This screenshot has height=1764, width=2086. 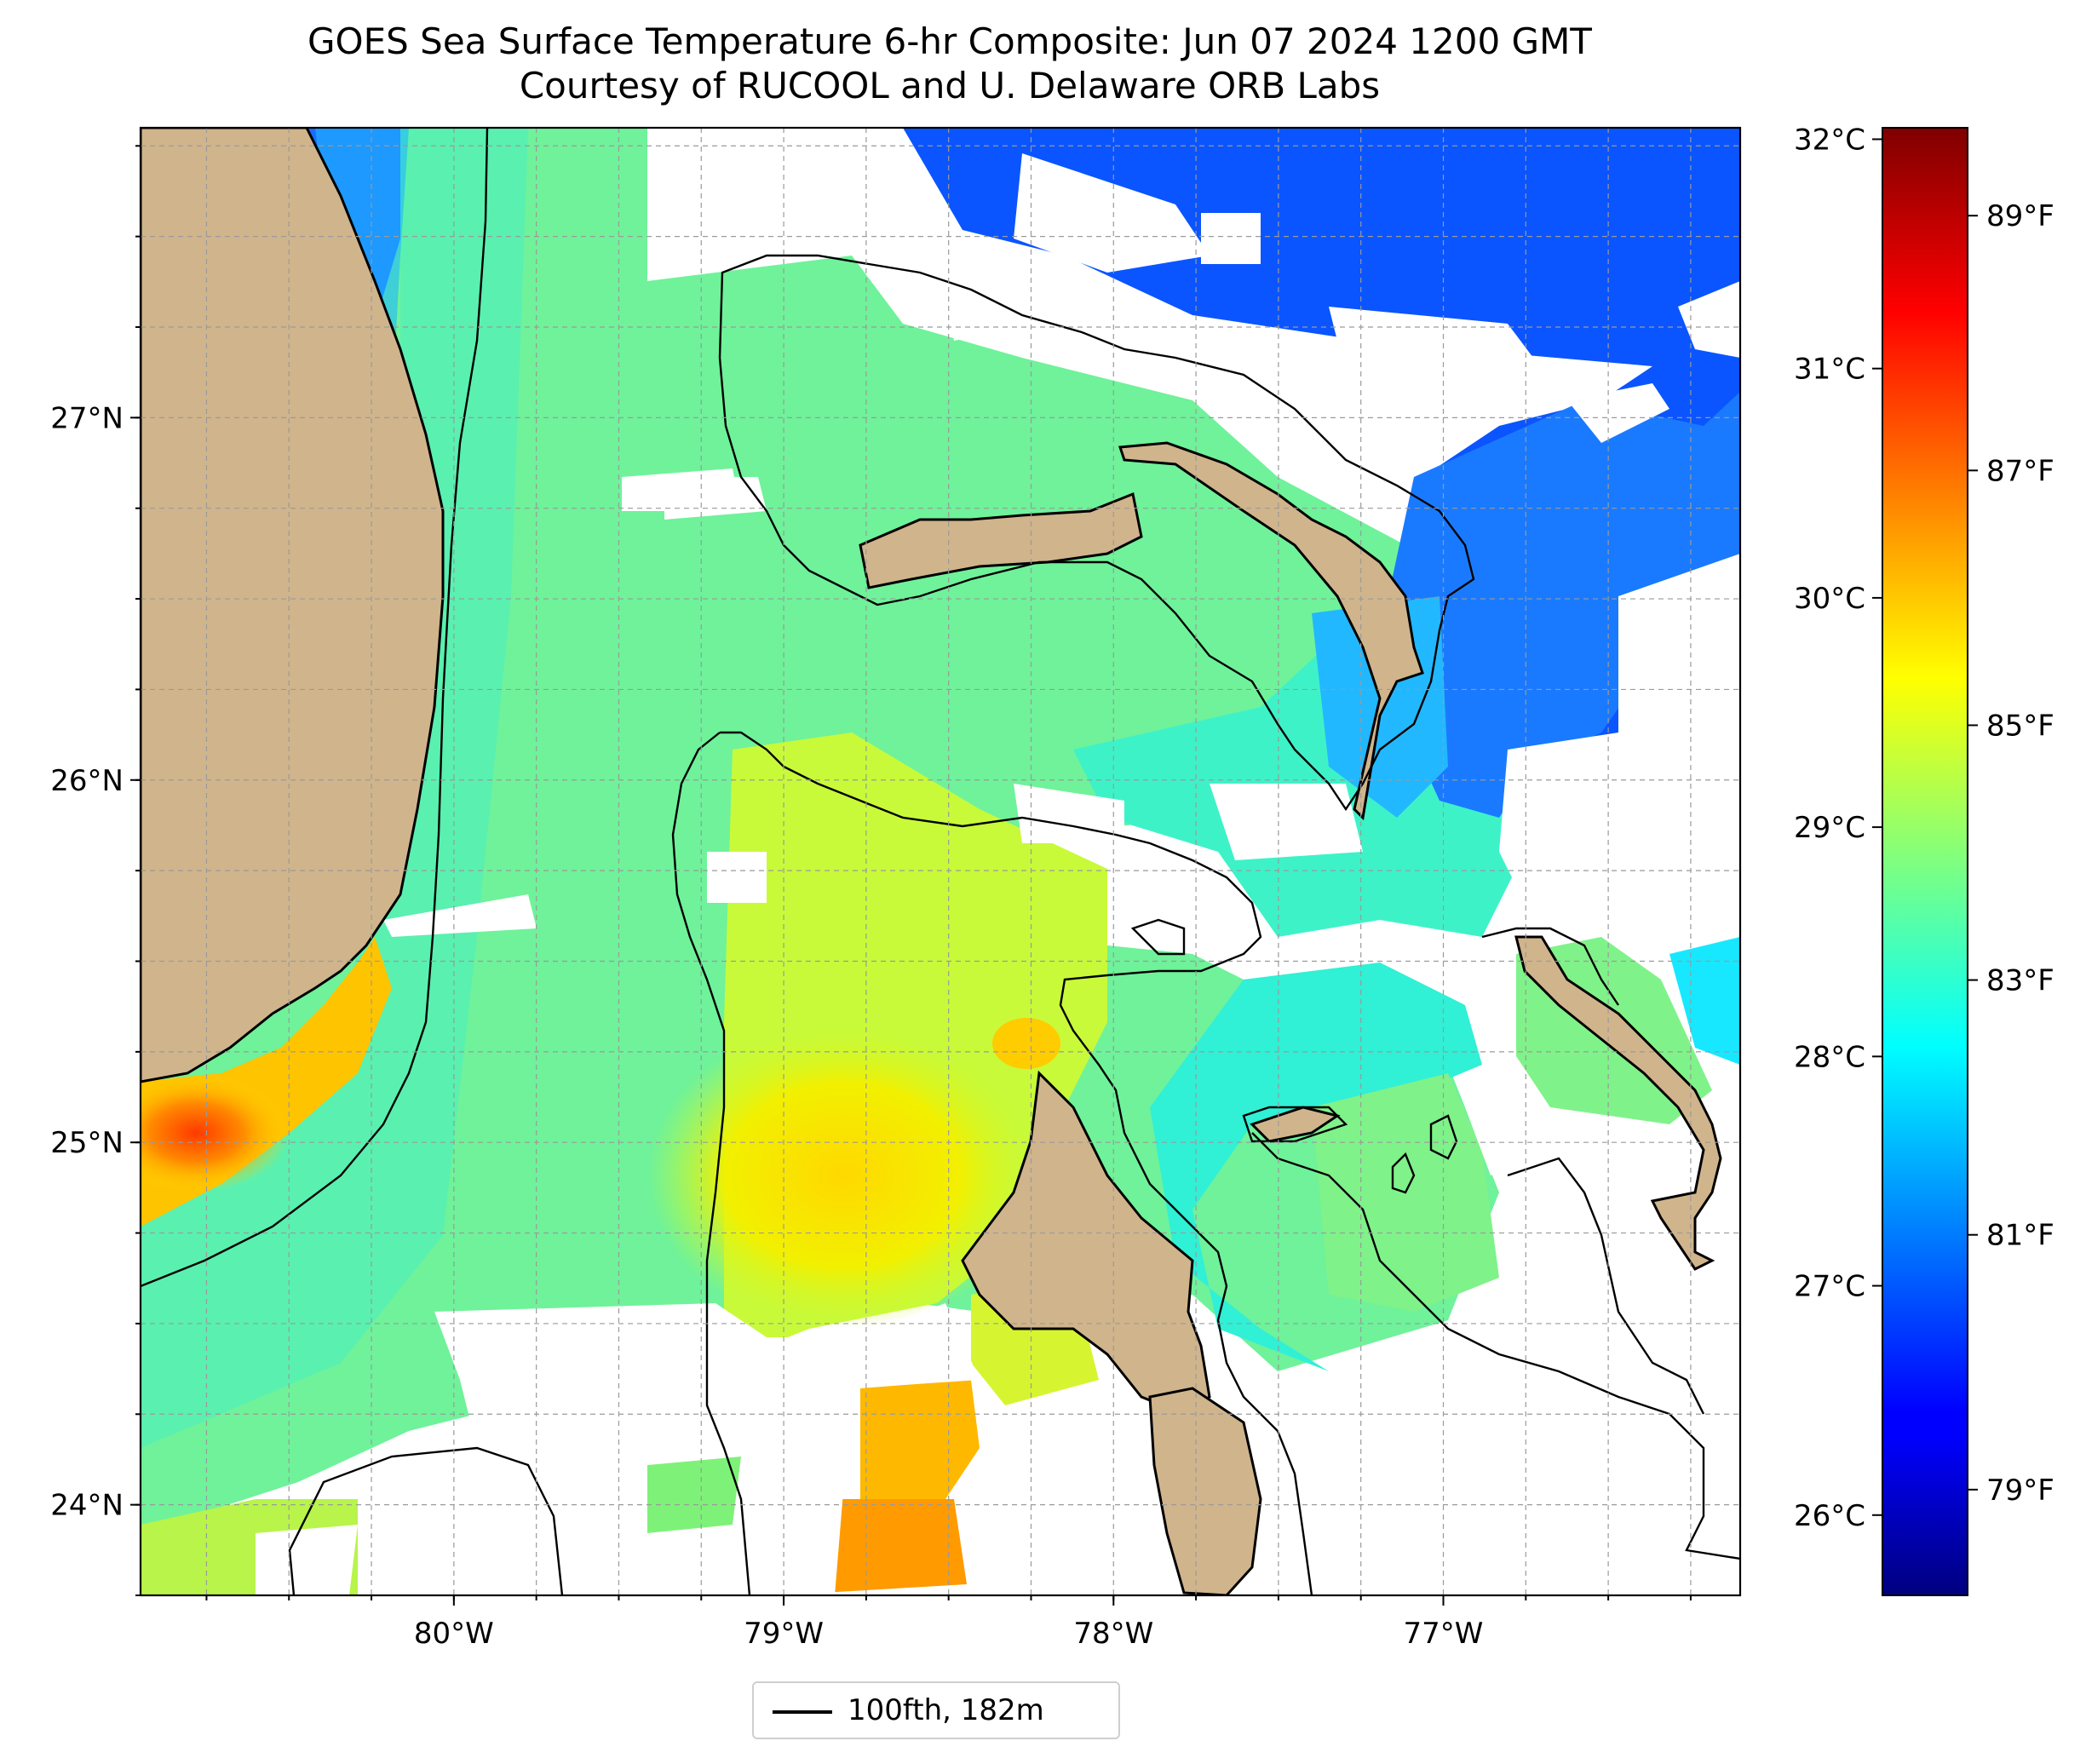 I want to click on x-tick-label: 77°W, so click(x=1444, y=1634).